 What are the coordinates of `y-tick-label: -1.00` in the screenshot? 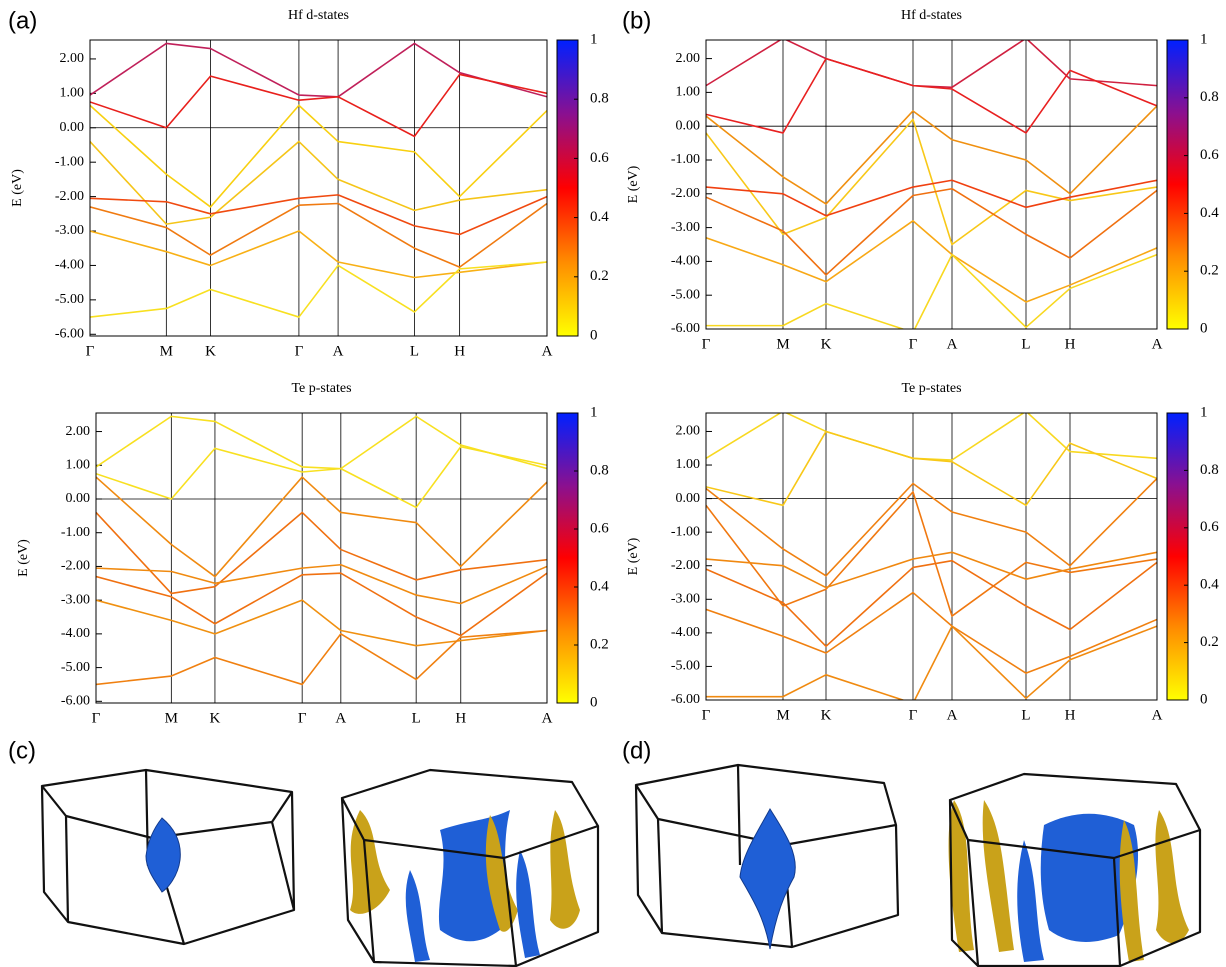 It's located at (69, 161).